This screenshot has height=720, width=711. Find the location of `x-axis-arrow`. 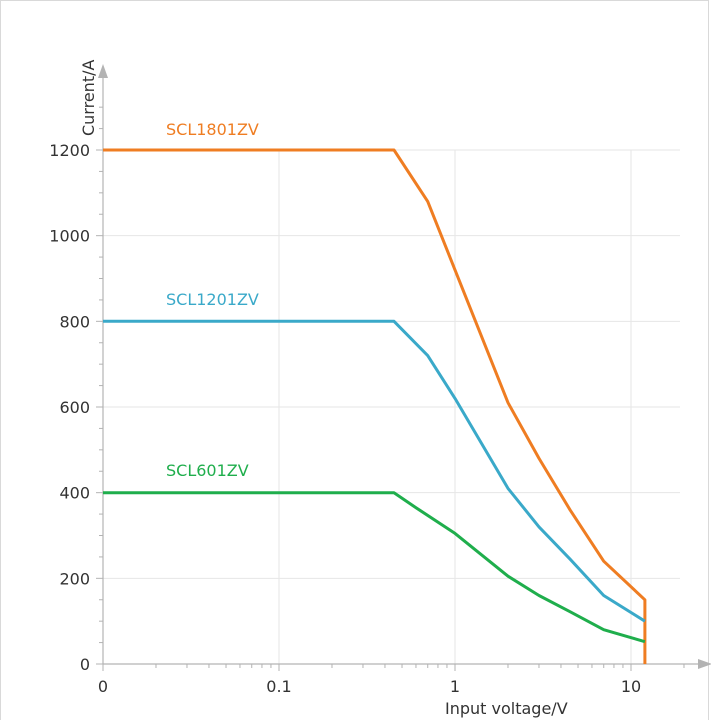

x-axis-arrow is located at coordinates (704, 664).